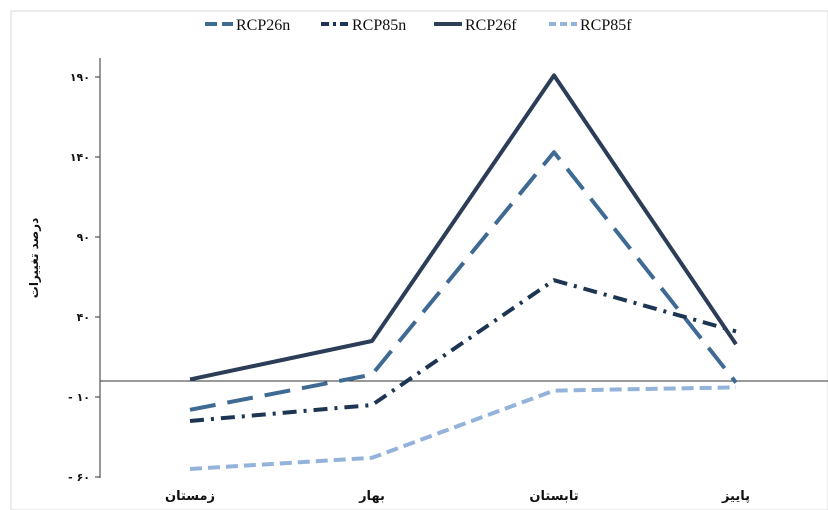 The height and width of the screenshot is (510, 828). Describe the element at coordinates (263, 25) in the screenshot. I see `legend-label-rcp26n: RCP26n` at that location.